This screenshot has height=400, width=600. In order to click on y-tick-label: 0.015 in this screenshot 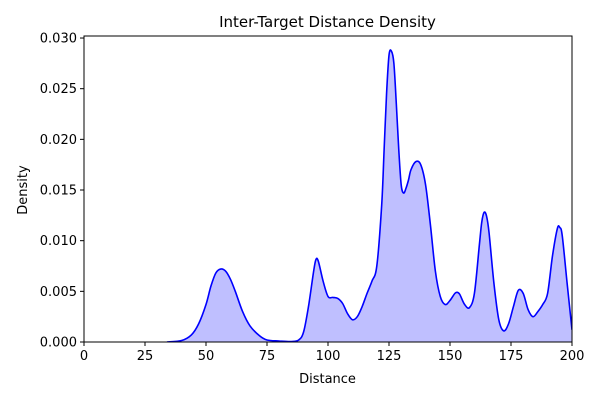, I will do `click(58, 191)`.